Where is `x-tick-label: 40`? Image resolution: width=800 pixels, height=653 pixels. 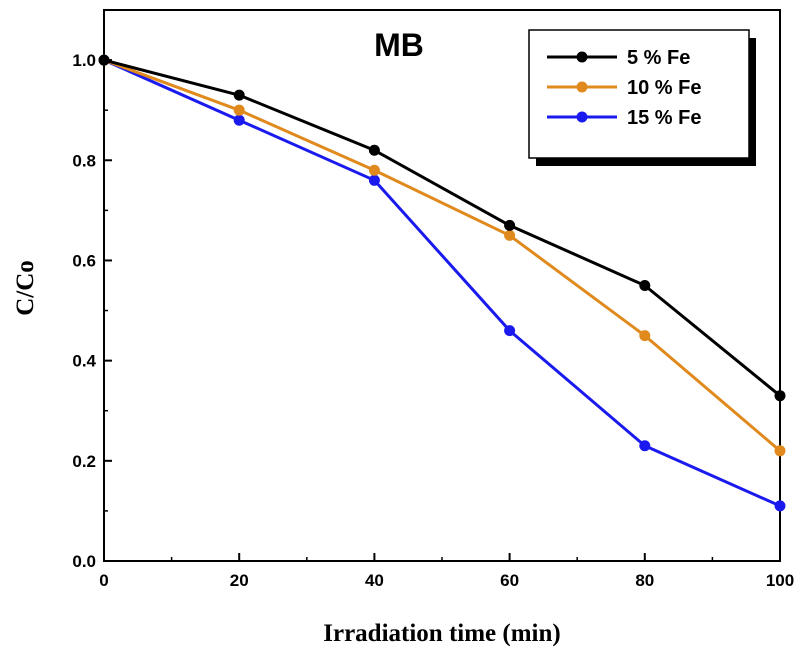 x-tick-label: 40 is located at coordinates (374, 580).